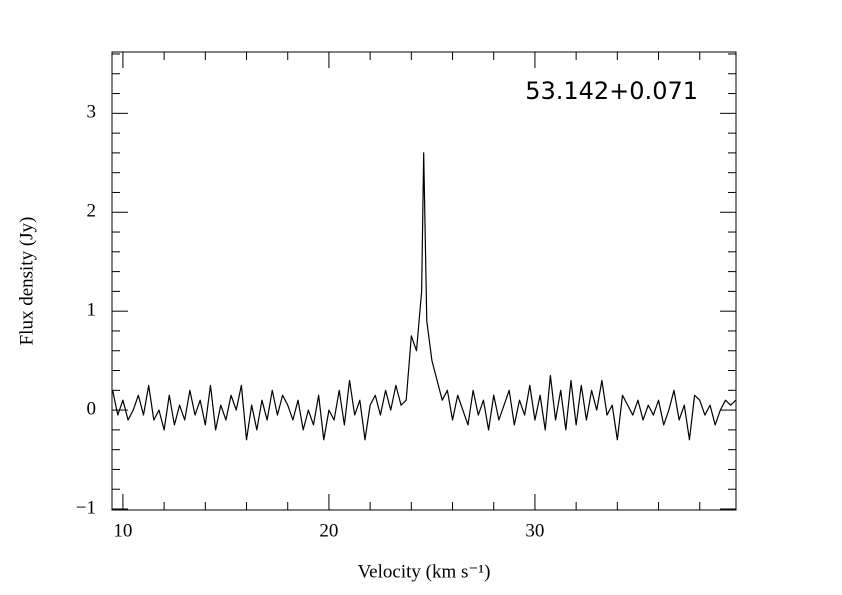 The width and height of the screenshot is (842, 595). Describe the element at coordinates (92, 408) in the screenshot. I see `y-tick-label: 0` at that location.